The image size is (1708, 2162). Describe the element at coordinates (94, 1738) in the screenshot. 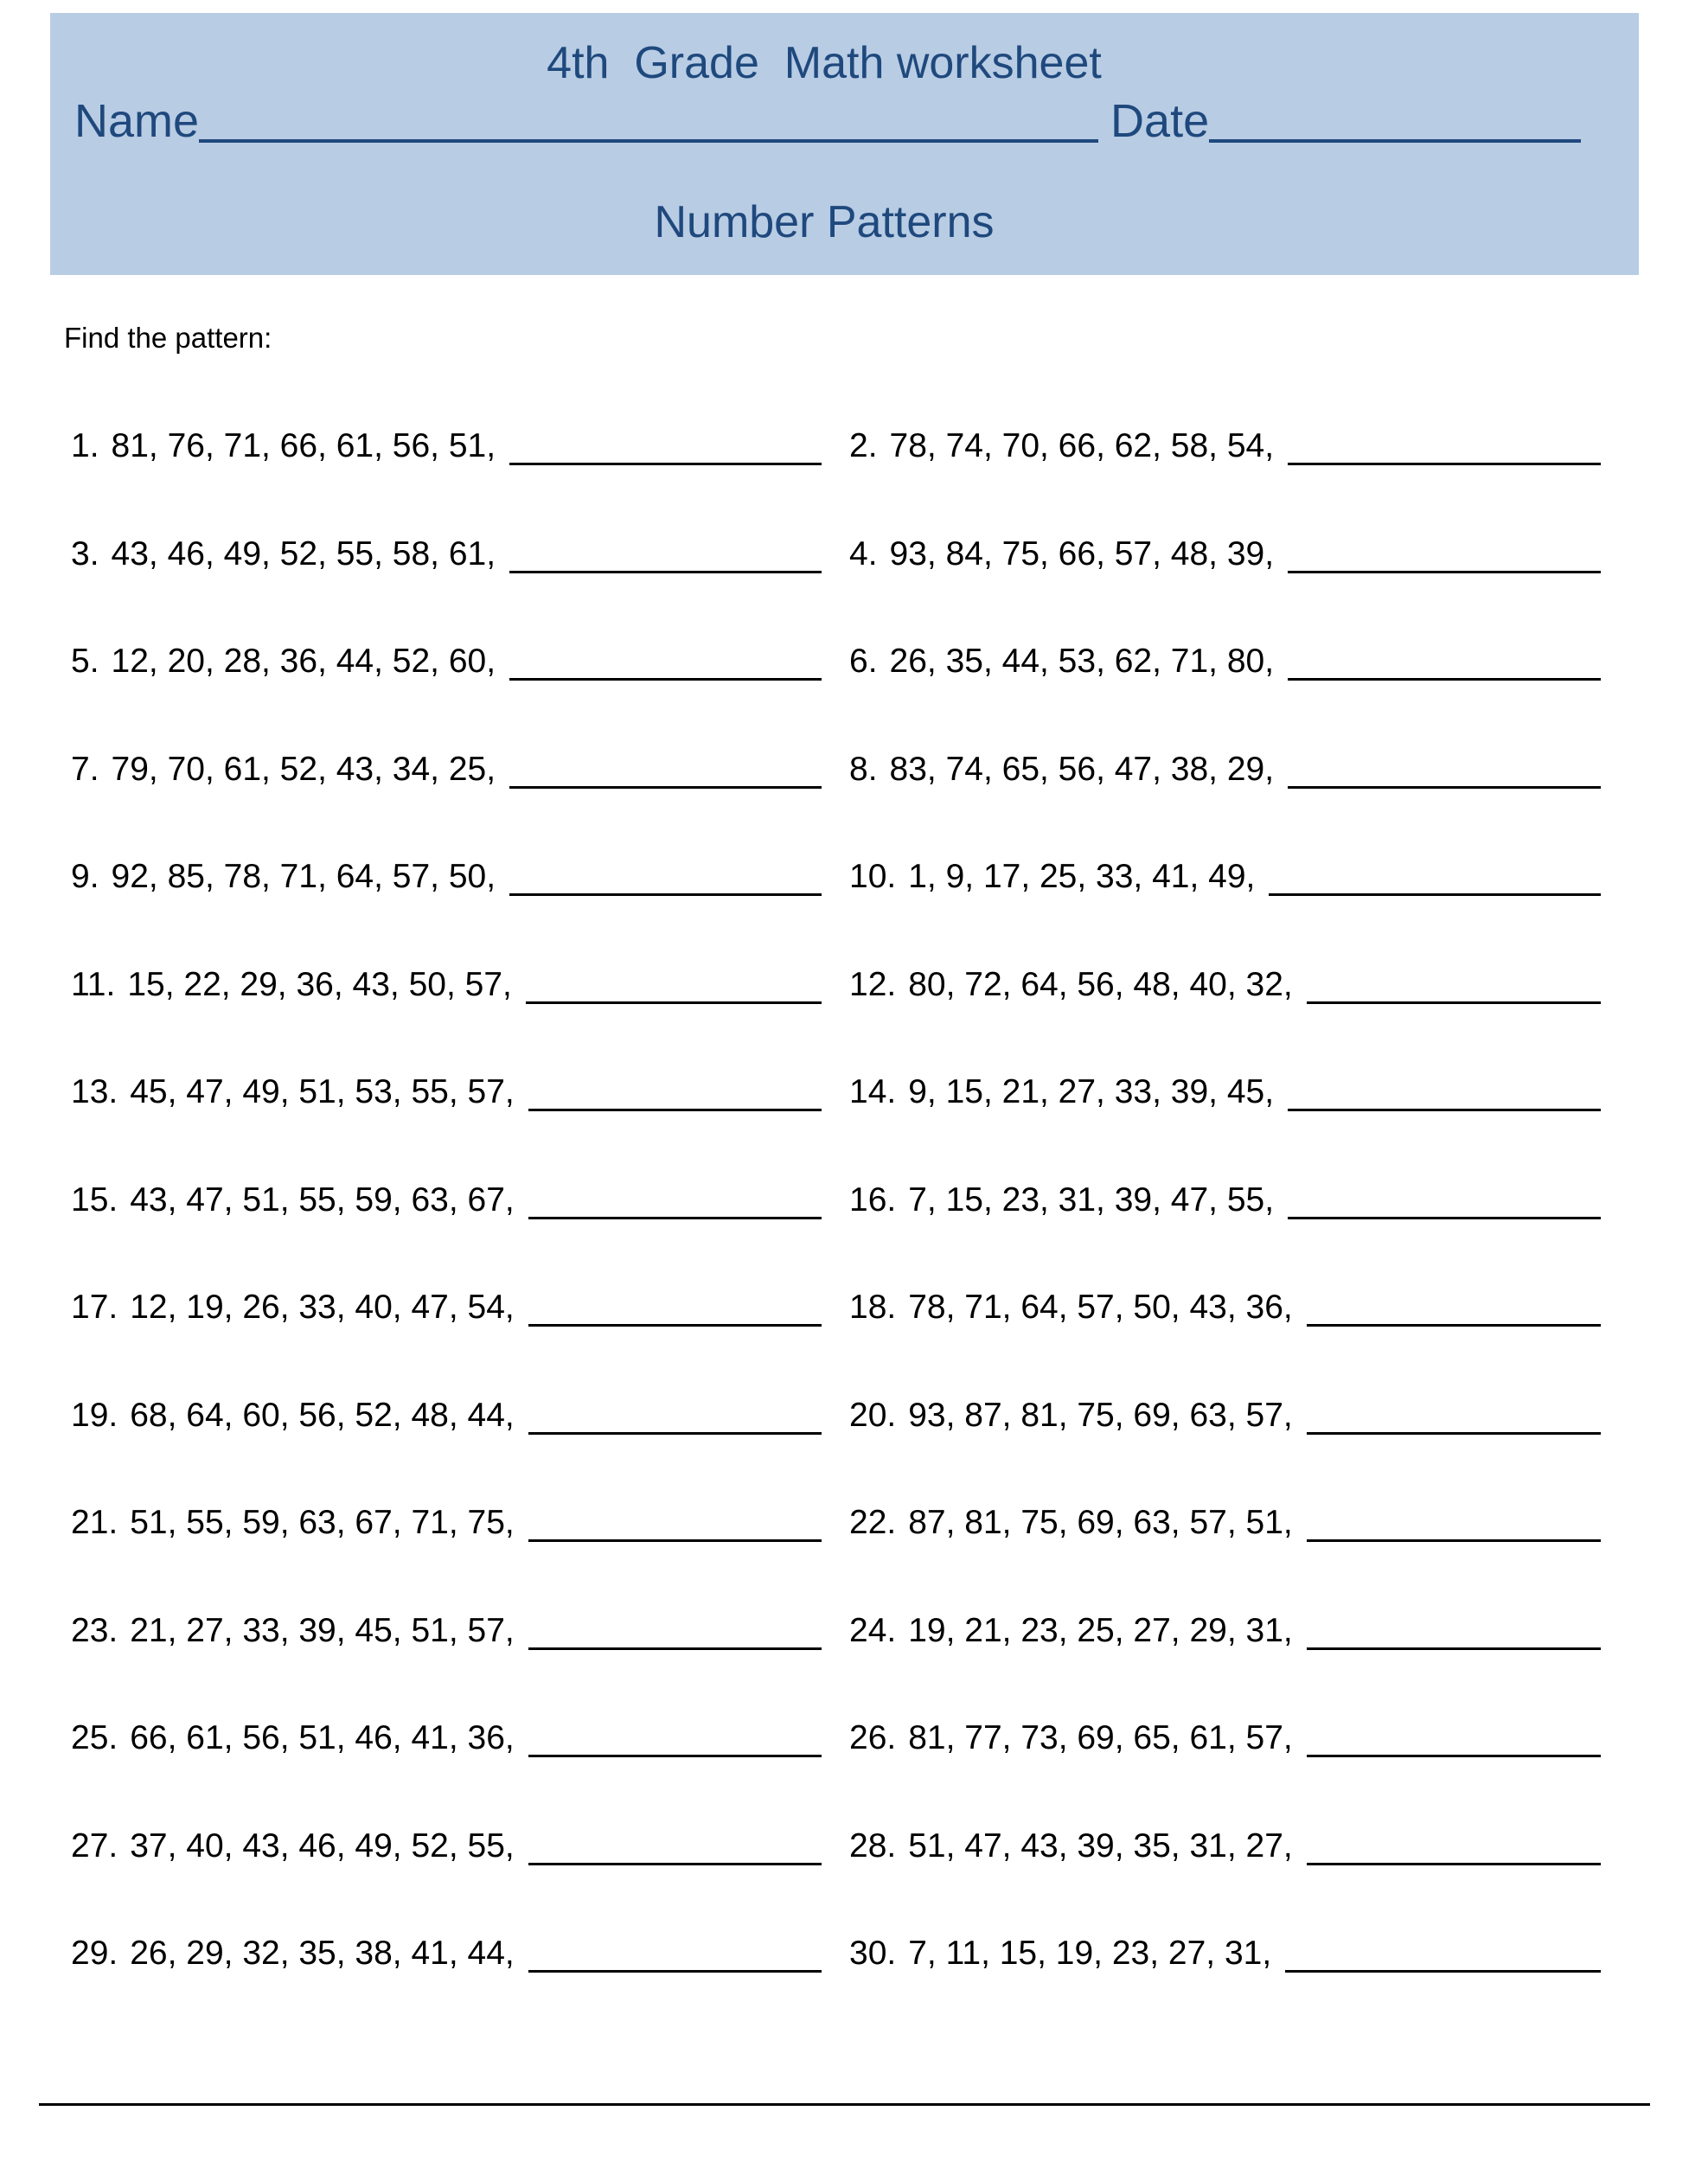

I see `problem-number: 25.` at that location.